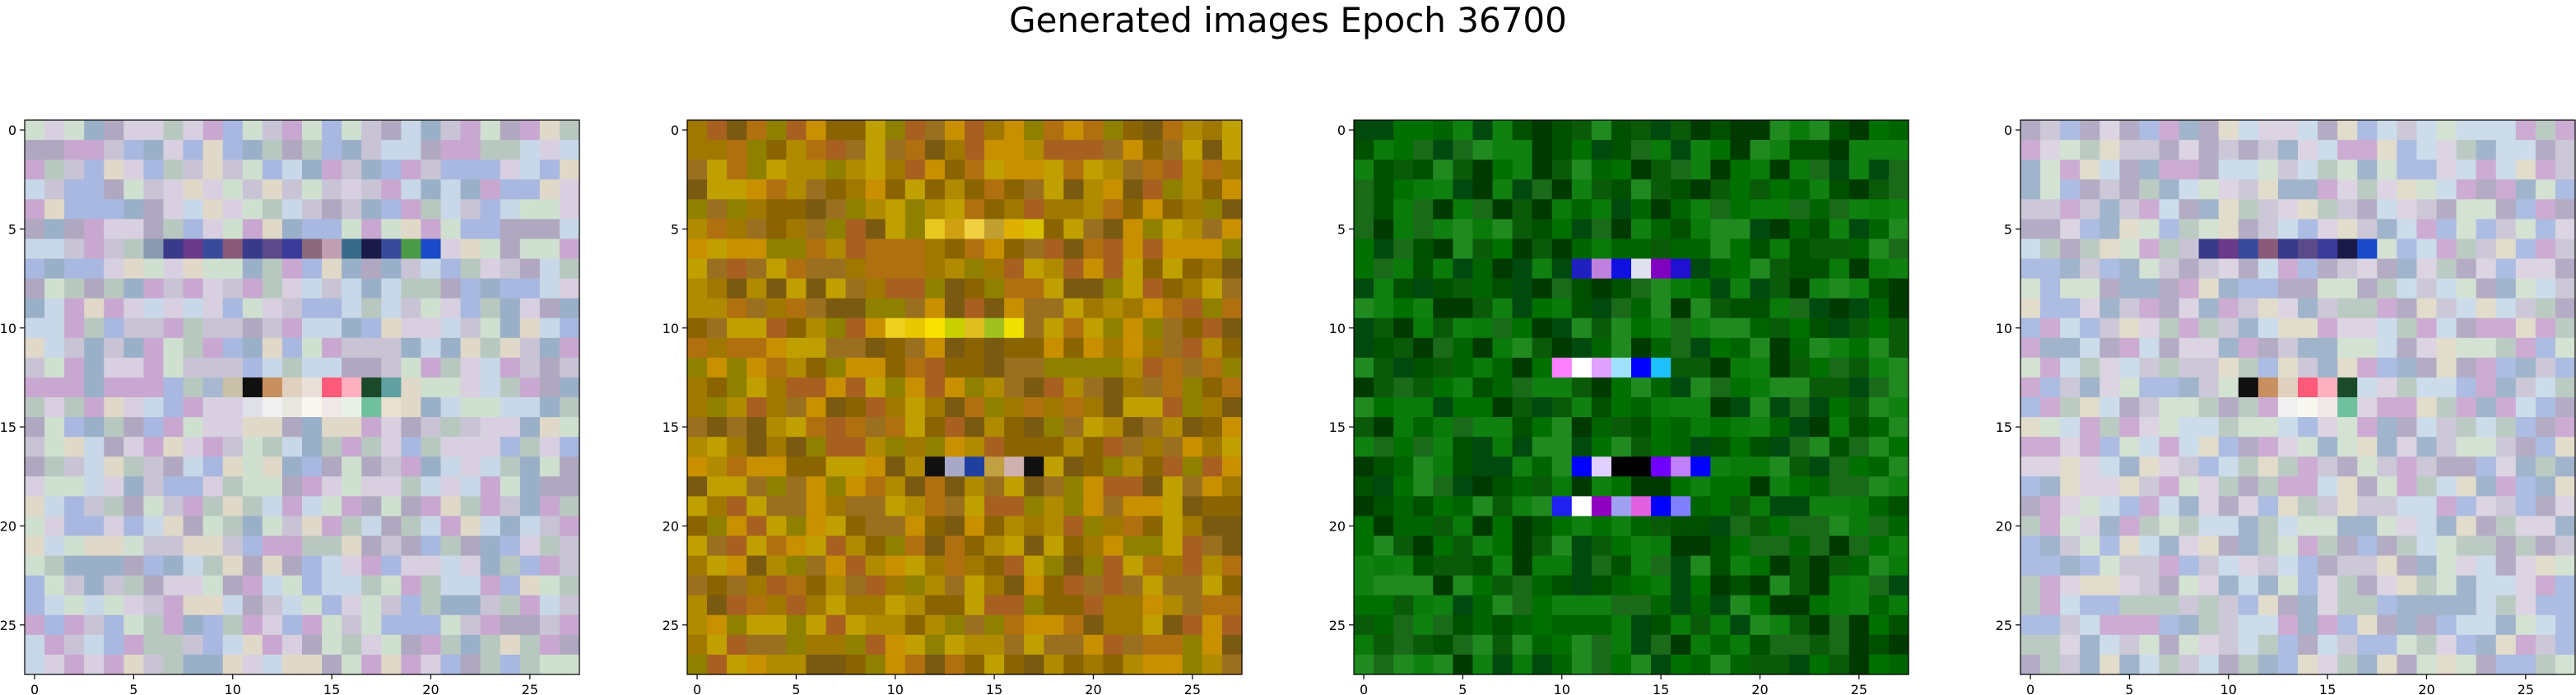 This screenshot has width=2576, height=695. What do you see at coordinates (8, 328) in the screenshot?
I see `y-tick-label: 10` at bounding box center [8, 328].